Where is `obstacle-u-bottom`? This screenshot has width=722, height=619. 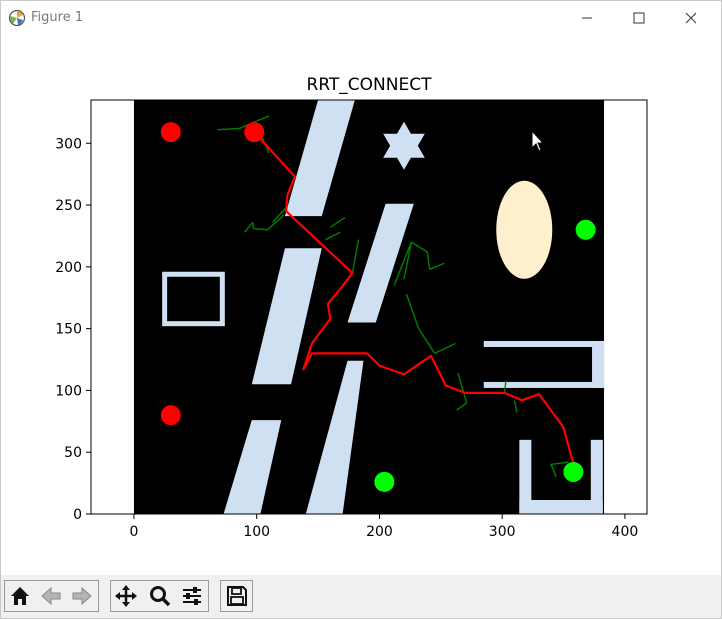
obstacle-u-bottom is located at coordinates (544, 384).